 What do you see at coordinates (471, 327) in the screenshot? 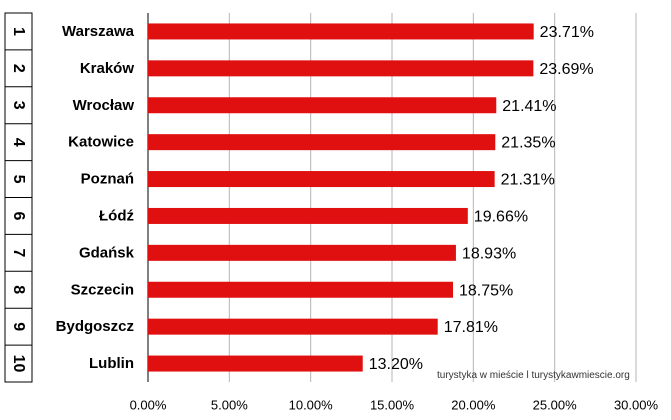
I see `value-label: 17.81%` at bounding box center [471, 327].